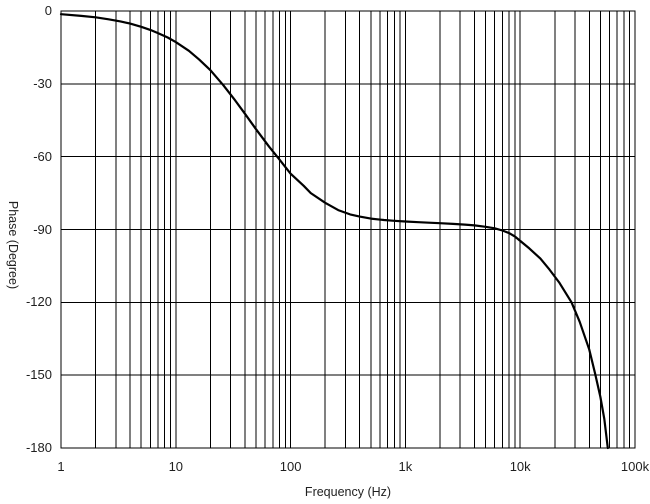 This screenshot has width=650, height=504. What do you see at coordinates (290, 466) in the screenshot?
I see `x-tick-label: 100` at bounding box center [290, 466].